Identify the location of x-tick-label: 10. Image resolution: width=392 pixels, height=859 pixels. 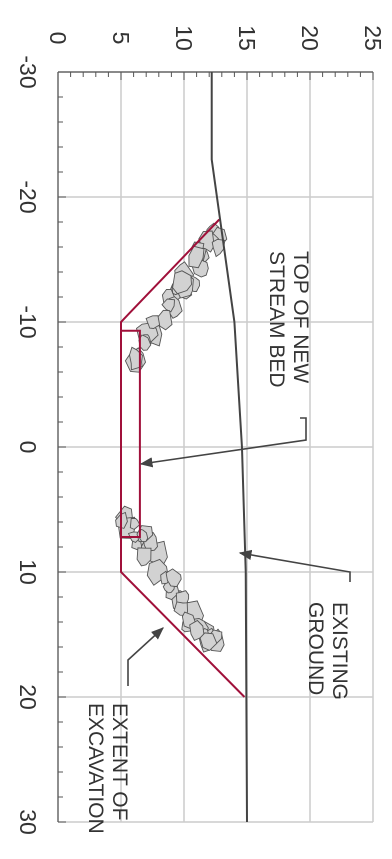
(28, 572).